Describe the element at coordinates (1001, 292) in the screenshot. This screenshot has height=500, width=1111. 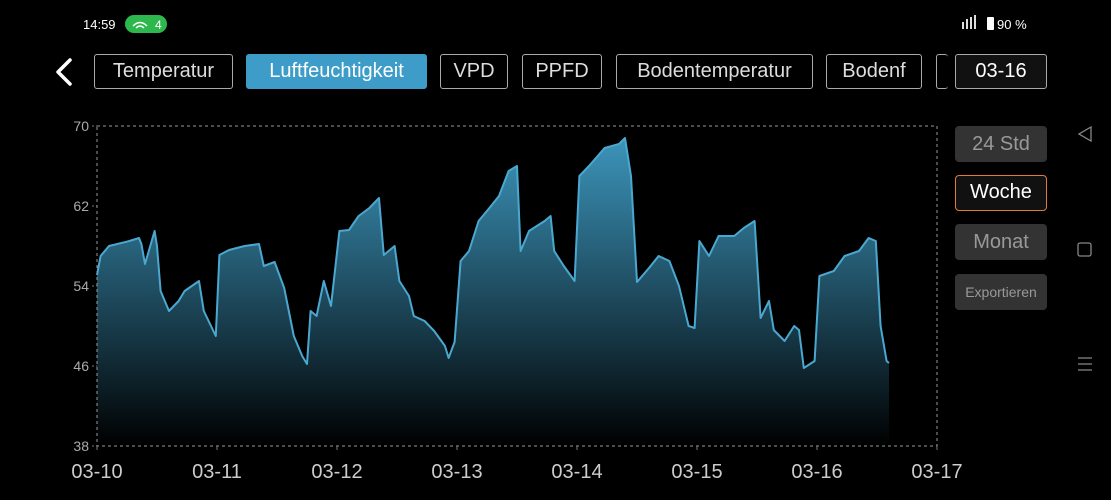
I see `export-button: Exportieren` at that location.